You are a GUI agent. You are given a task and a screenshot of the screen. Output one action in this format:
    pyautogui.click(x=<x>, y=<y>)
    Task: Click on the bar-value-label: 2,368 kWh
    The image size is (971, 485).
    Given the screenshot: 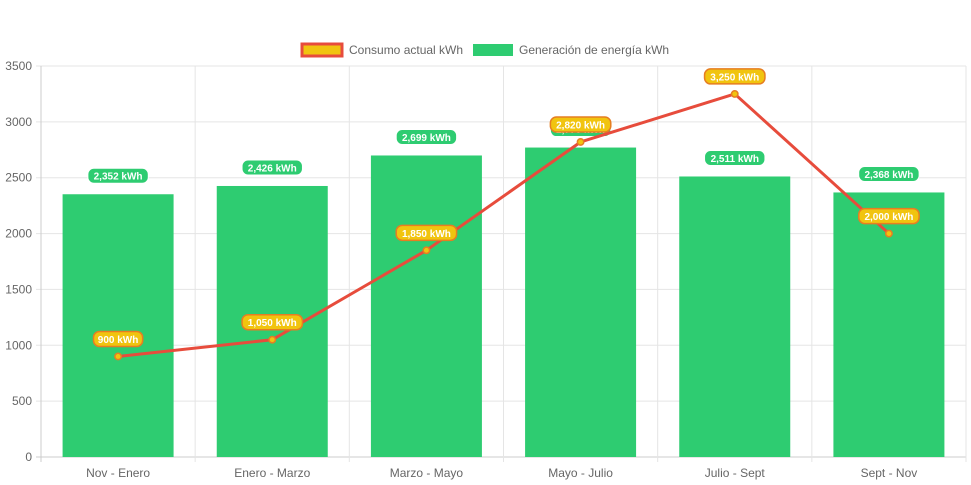 What is the action you would take?
    pyautogui.click(x=888, y=175)
    